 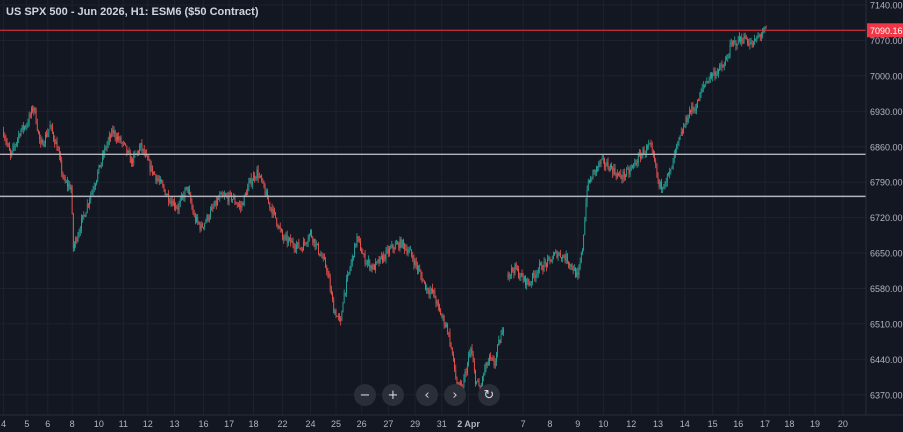 What do you see at coordinates (229, 424) in the screenshot?
I see `x-tick-label: 17` at bounding box center [229, 424].